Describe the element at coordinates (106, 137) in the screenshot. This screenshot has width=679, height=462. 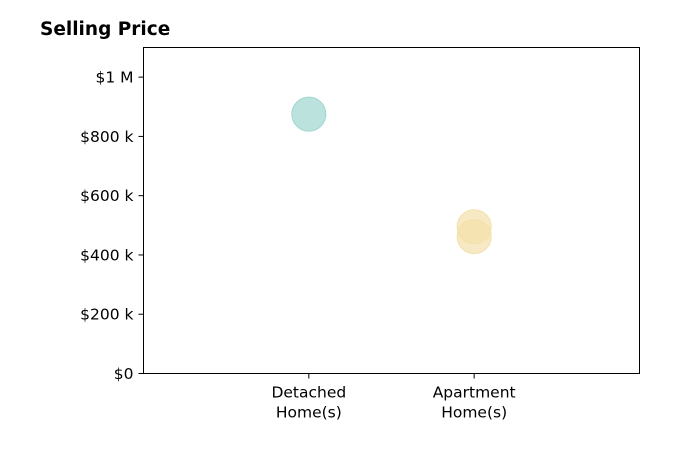
I see `y-tick-label: $800 k` at that location.